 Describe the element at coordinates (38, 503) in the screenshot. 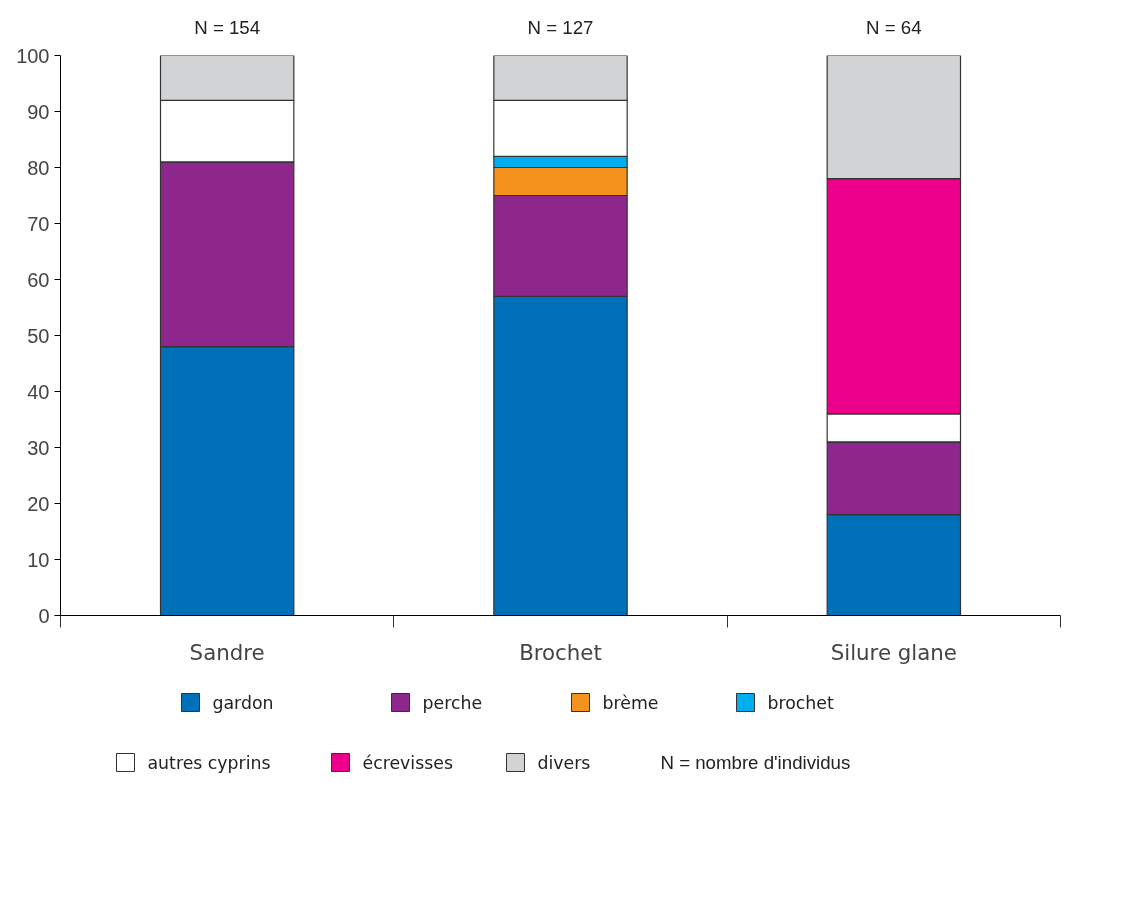

I see `y-tick-label: 20` at that location.